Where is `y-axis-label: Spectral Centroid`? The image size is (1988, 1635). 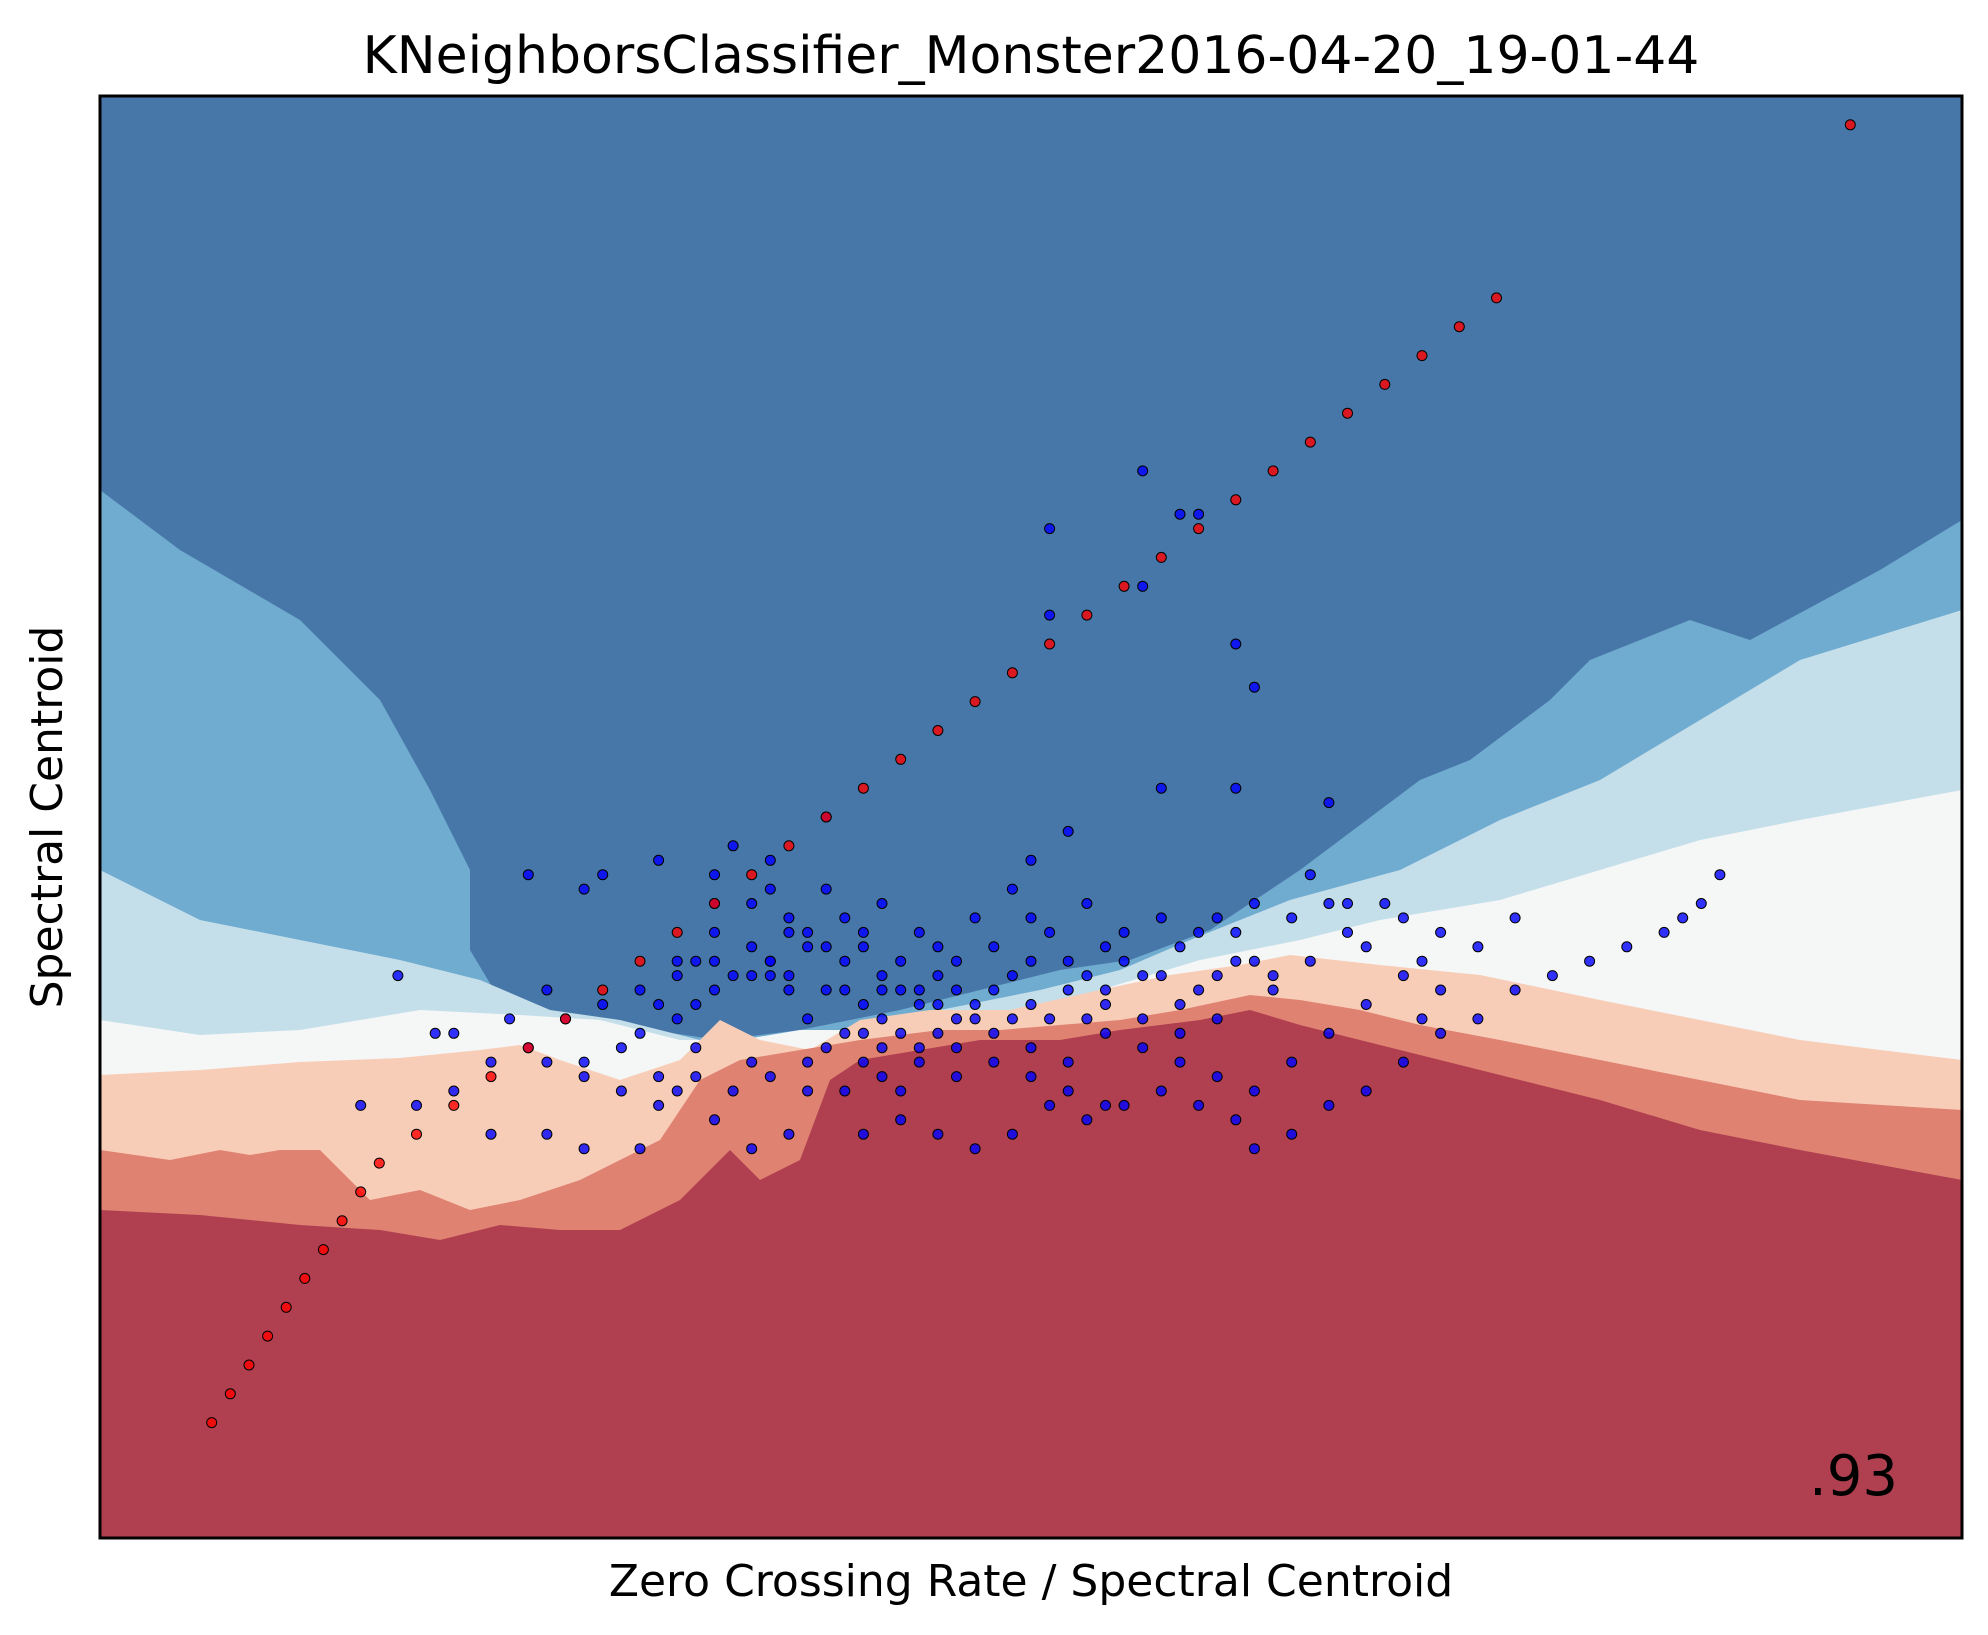 y-axis-label: Spectral Centroid is located at coordinates (47, 817).